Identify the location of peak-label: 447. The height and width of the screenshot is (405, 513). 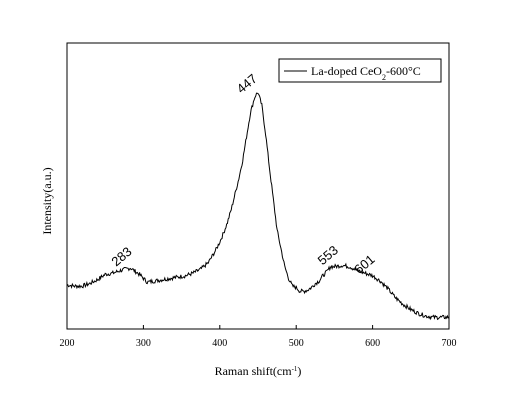
(247, 83).